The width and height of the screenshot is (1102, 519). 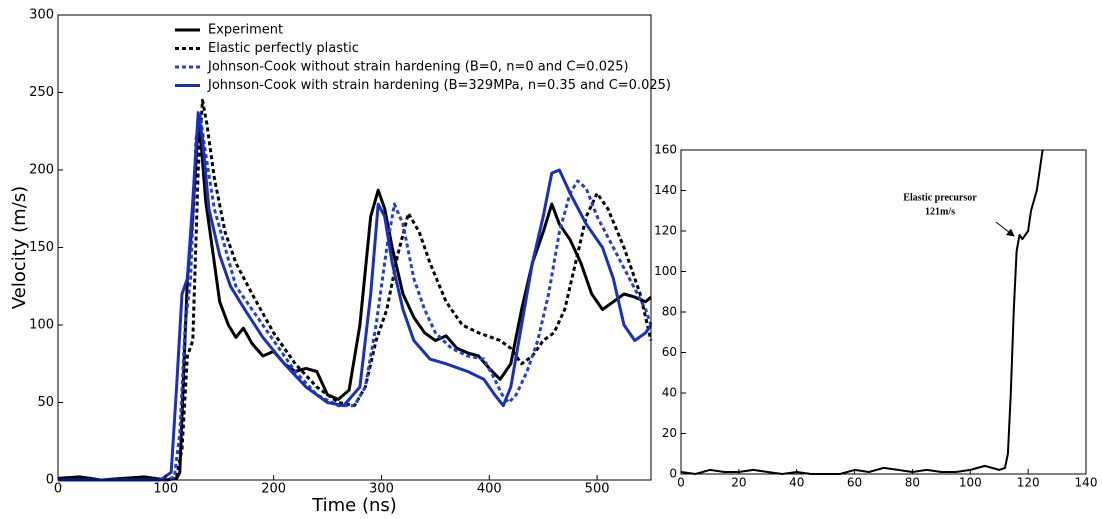 What do you see at coordinates (41, 247) in the screenshot?
I see `y-tick-label: 150` at bounding box center [41, 247].